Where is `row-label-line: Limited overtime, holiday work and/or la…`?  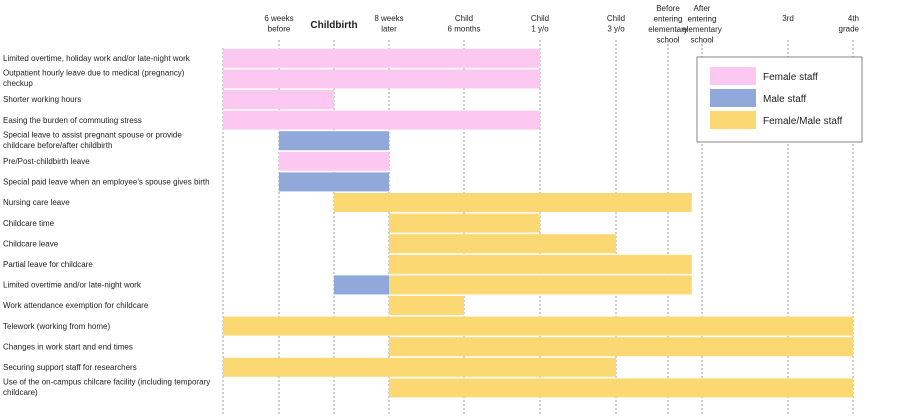
row-label-line: Limited overtime, holiday work and/or la… is located at coordinates (97, 58).